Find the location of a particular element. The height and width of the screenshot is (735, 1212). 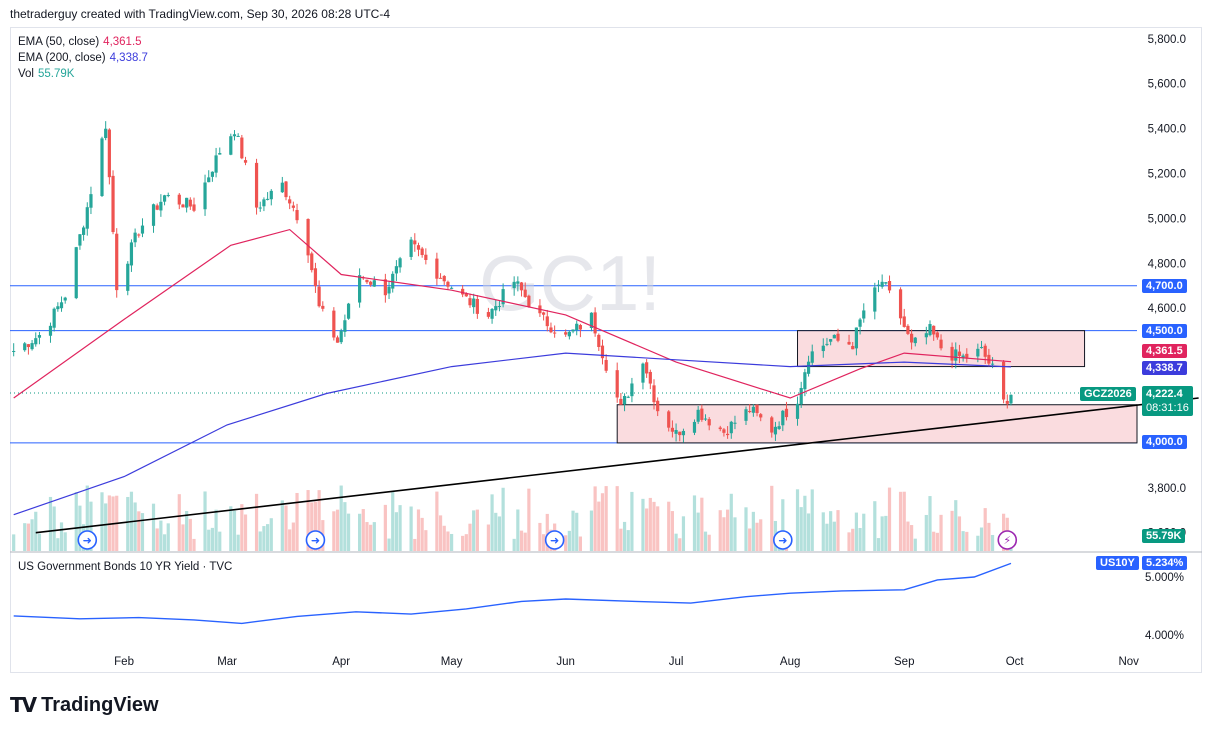

yield-axis-label: 5.000% is located at coordinates (1164, 578).